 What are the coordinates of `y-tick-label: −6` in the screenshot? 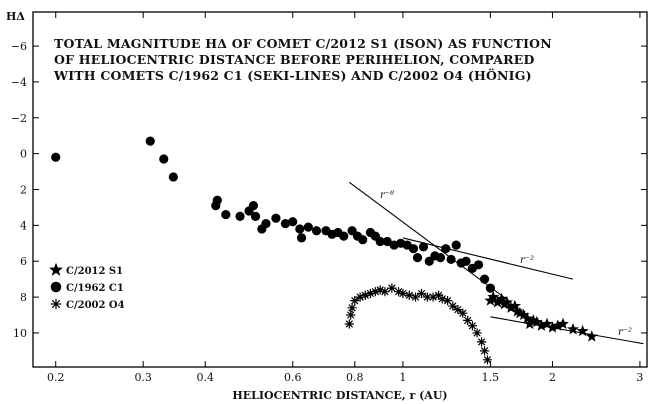 It's located at (19, 46).